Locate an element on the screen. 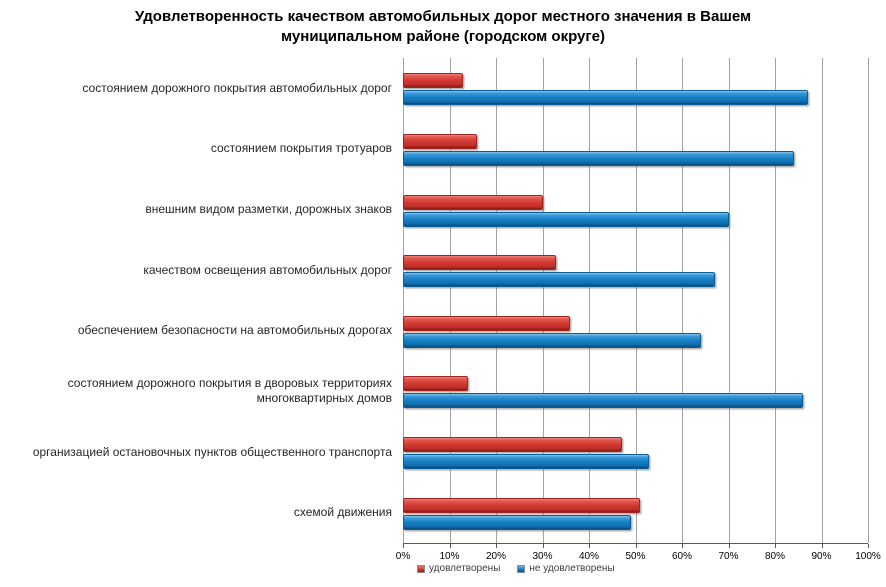 The height and width of the screenshot is (587, 886). legend-label-satisfied: удовлетворены is located at coordinates (465, 568).